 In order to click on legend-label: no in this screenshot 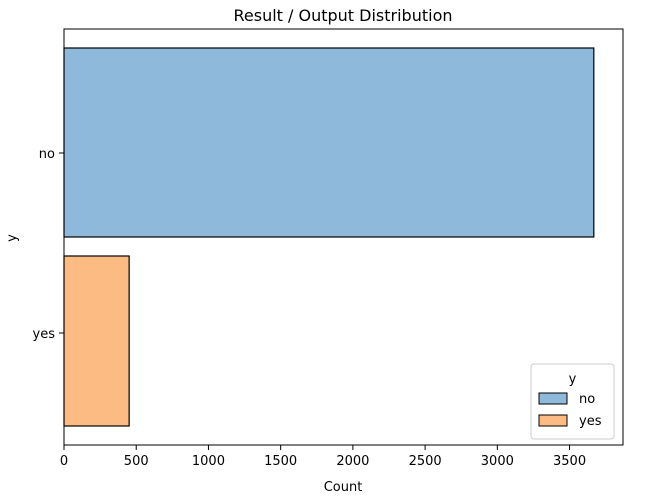, I will do `click(587, 399)`.